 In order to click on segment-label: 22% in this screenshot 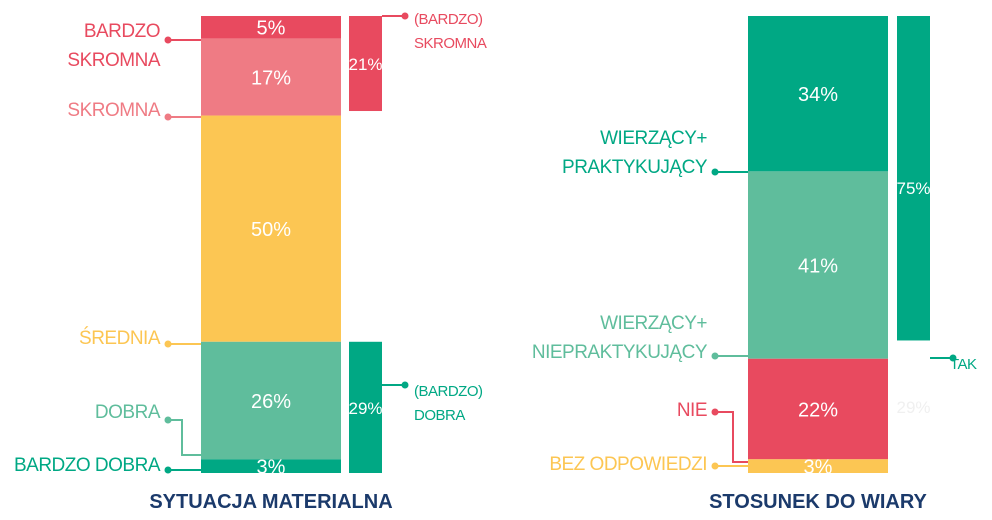, I will do `click(818, 410)`.